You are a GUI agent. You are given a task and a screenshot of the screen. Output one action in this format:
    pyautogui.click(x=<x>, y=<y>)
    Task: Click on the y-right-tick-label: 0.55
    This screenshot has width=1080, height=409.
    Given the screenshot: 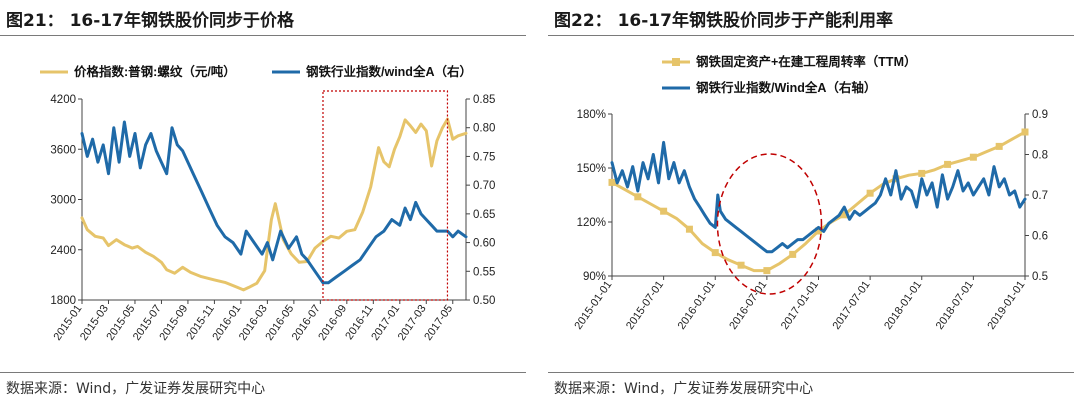 What is the action you would take?
    pyautogui.click(x=484, y=272)
    